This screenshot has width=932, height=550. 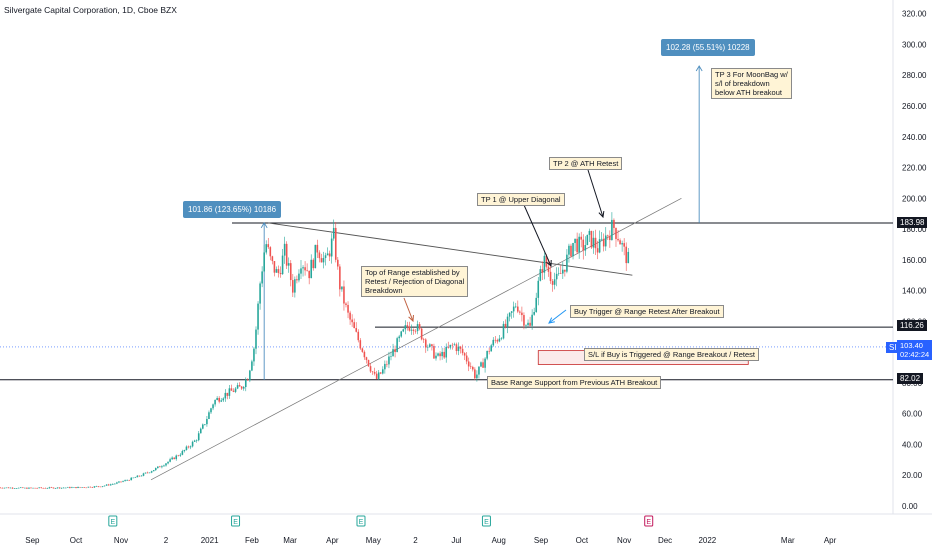 What do you see at coordinates (699, 68) in the screenshot?
I see `measure-arrowhead` at bounding box center [699, 68].